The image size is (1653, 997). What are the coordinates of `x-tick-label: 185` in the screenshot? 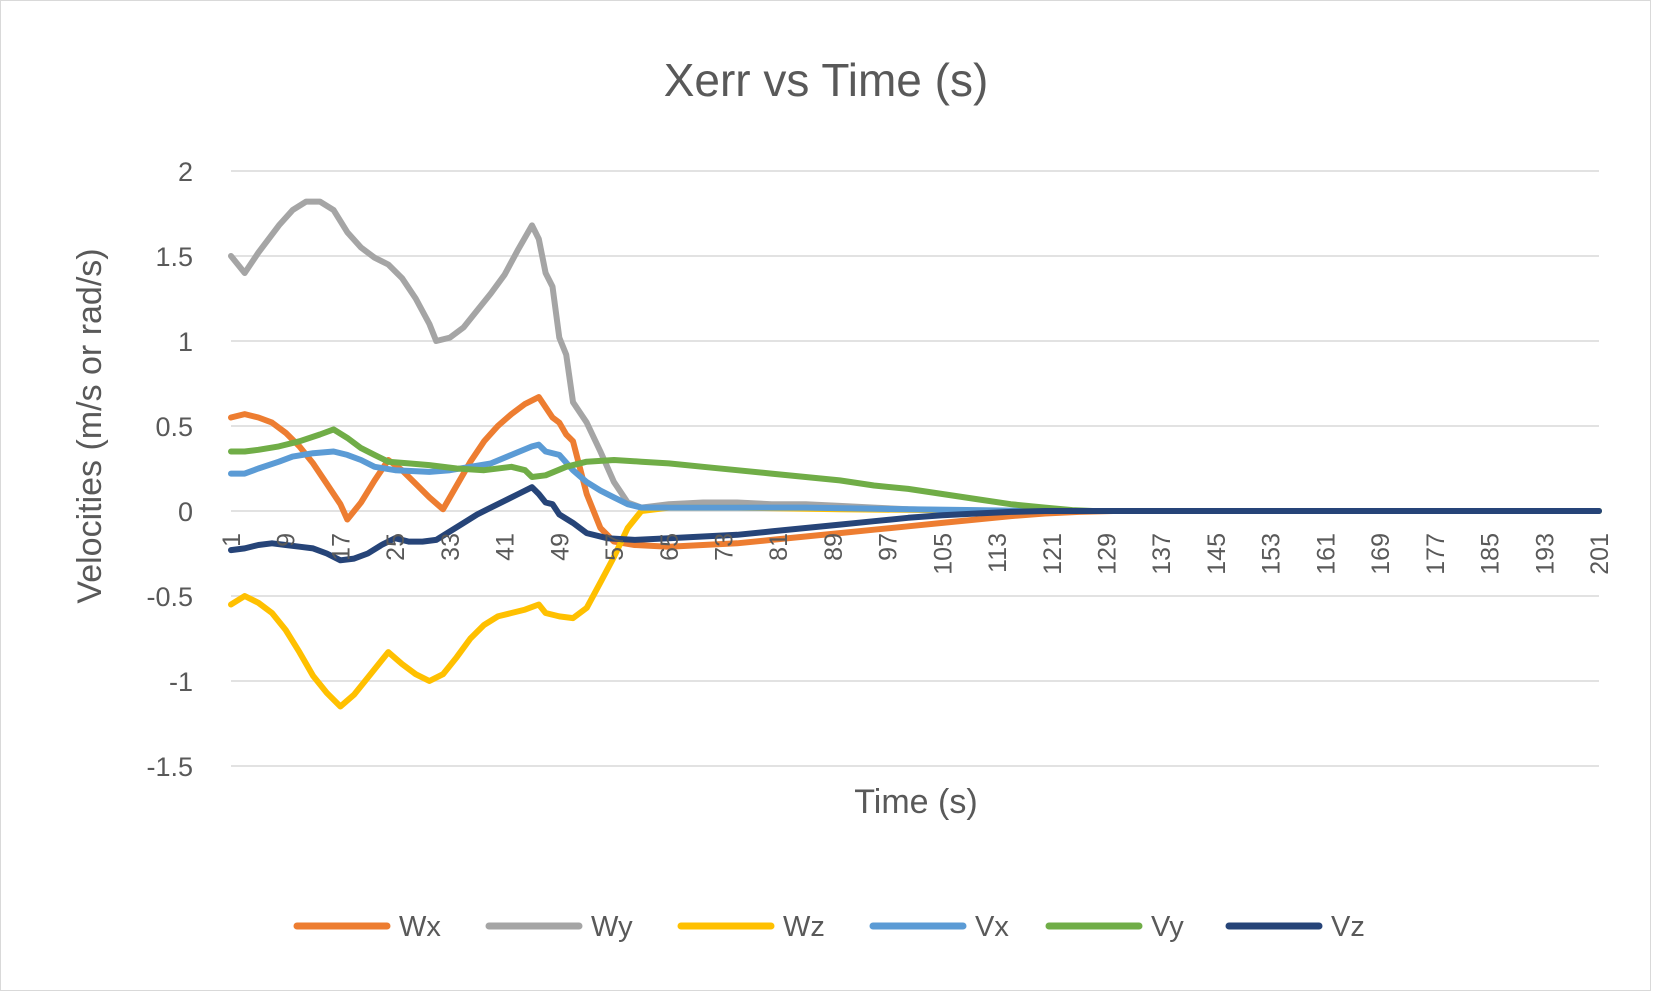 It's located at (1491, 554).